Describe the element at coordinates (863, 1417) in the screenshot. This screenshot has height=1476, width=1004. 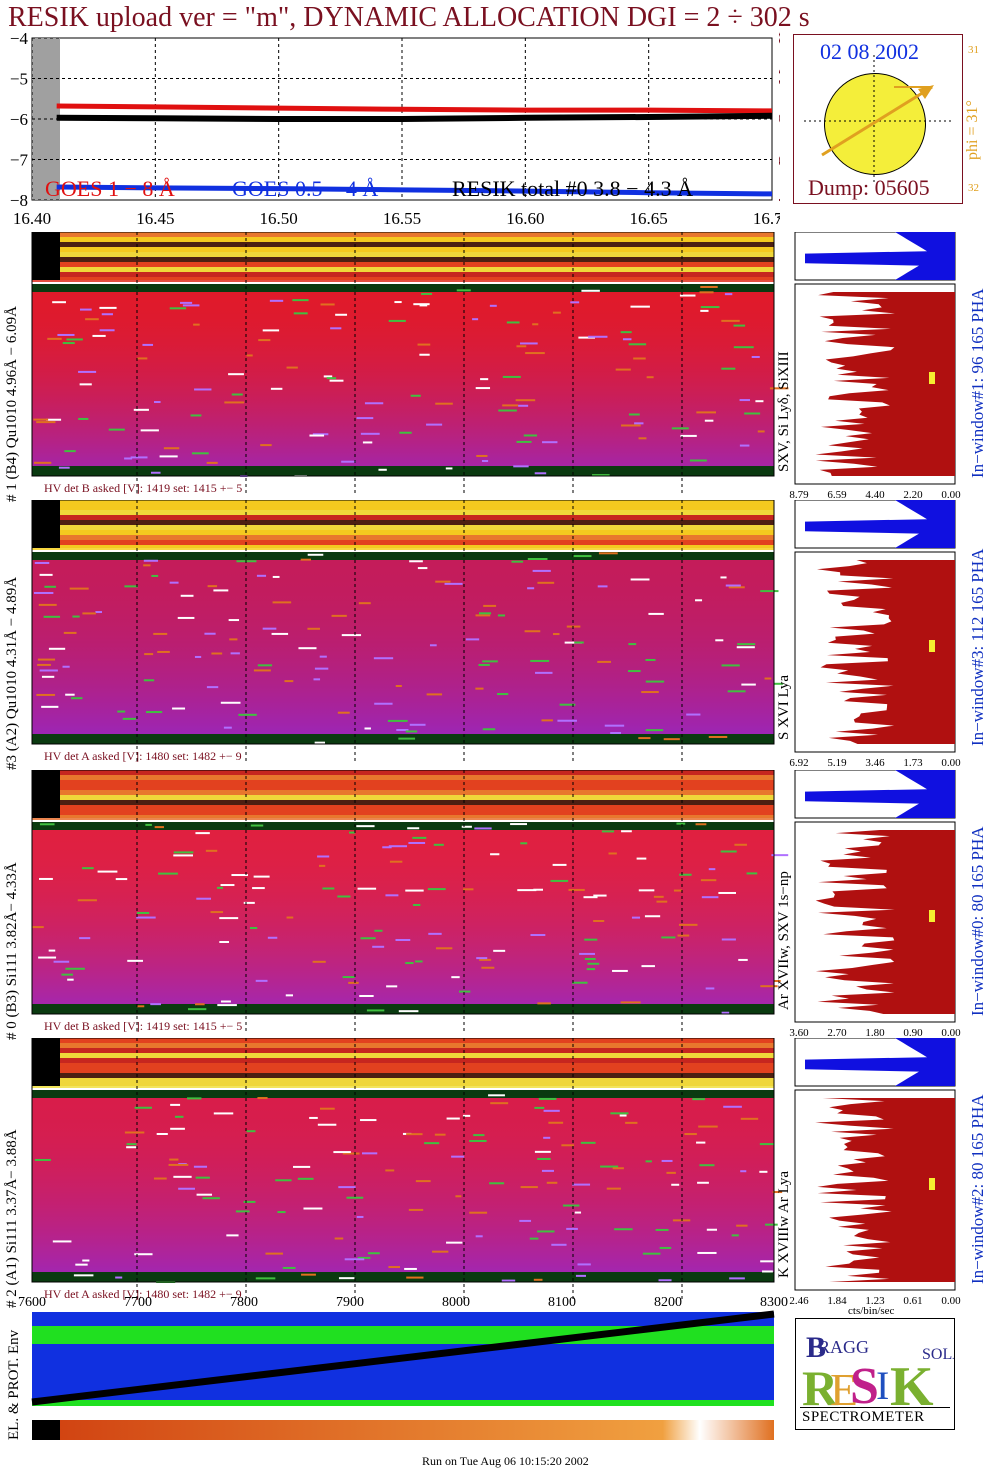
I see `logo-caption: SPECTROMETER` at that location.